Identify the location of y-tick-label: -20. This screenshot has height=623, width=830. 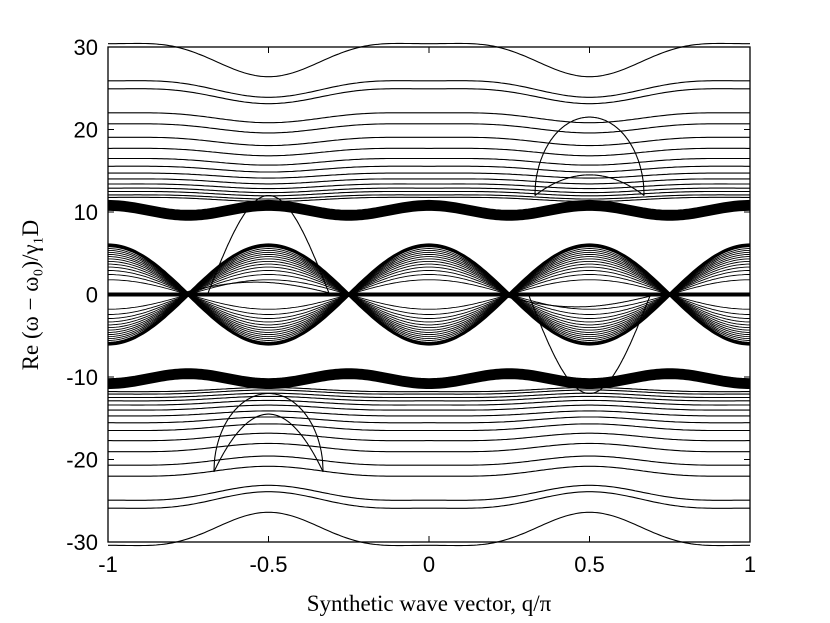
(82, 460).